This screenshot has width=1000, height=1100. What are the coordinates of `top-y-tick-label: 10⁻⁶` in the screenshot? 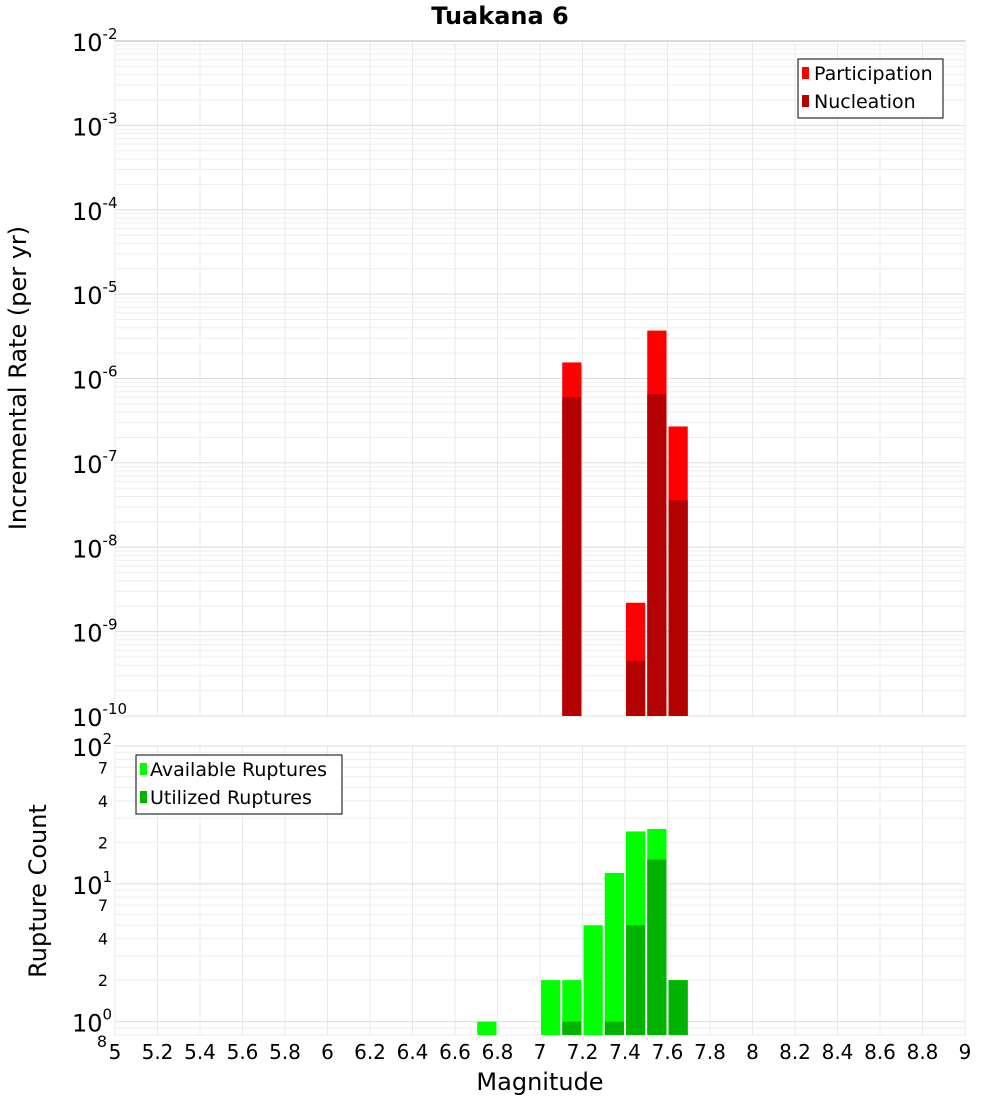 It's located at (95, 379).